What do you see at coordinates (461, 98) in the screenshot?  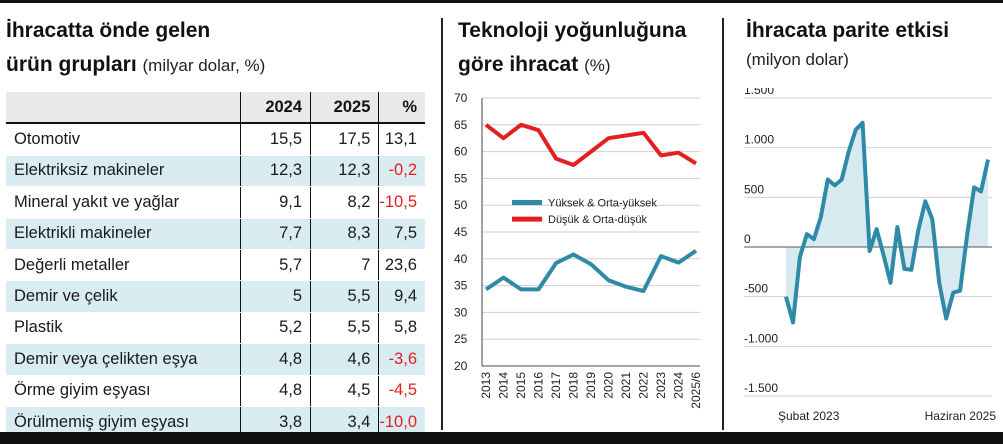 I see `y-tick-label: 70` at bounding box center [461, 98].